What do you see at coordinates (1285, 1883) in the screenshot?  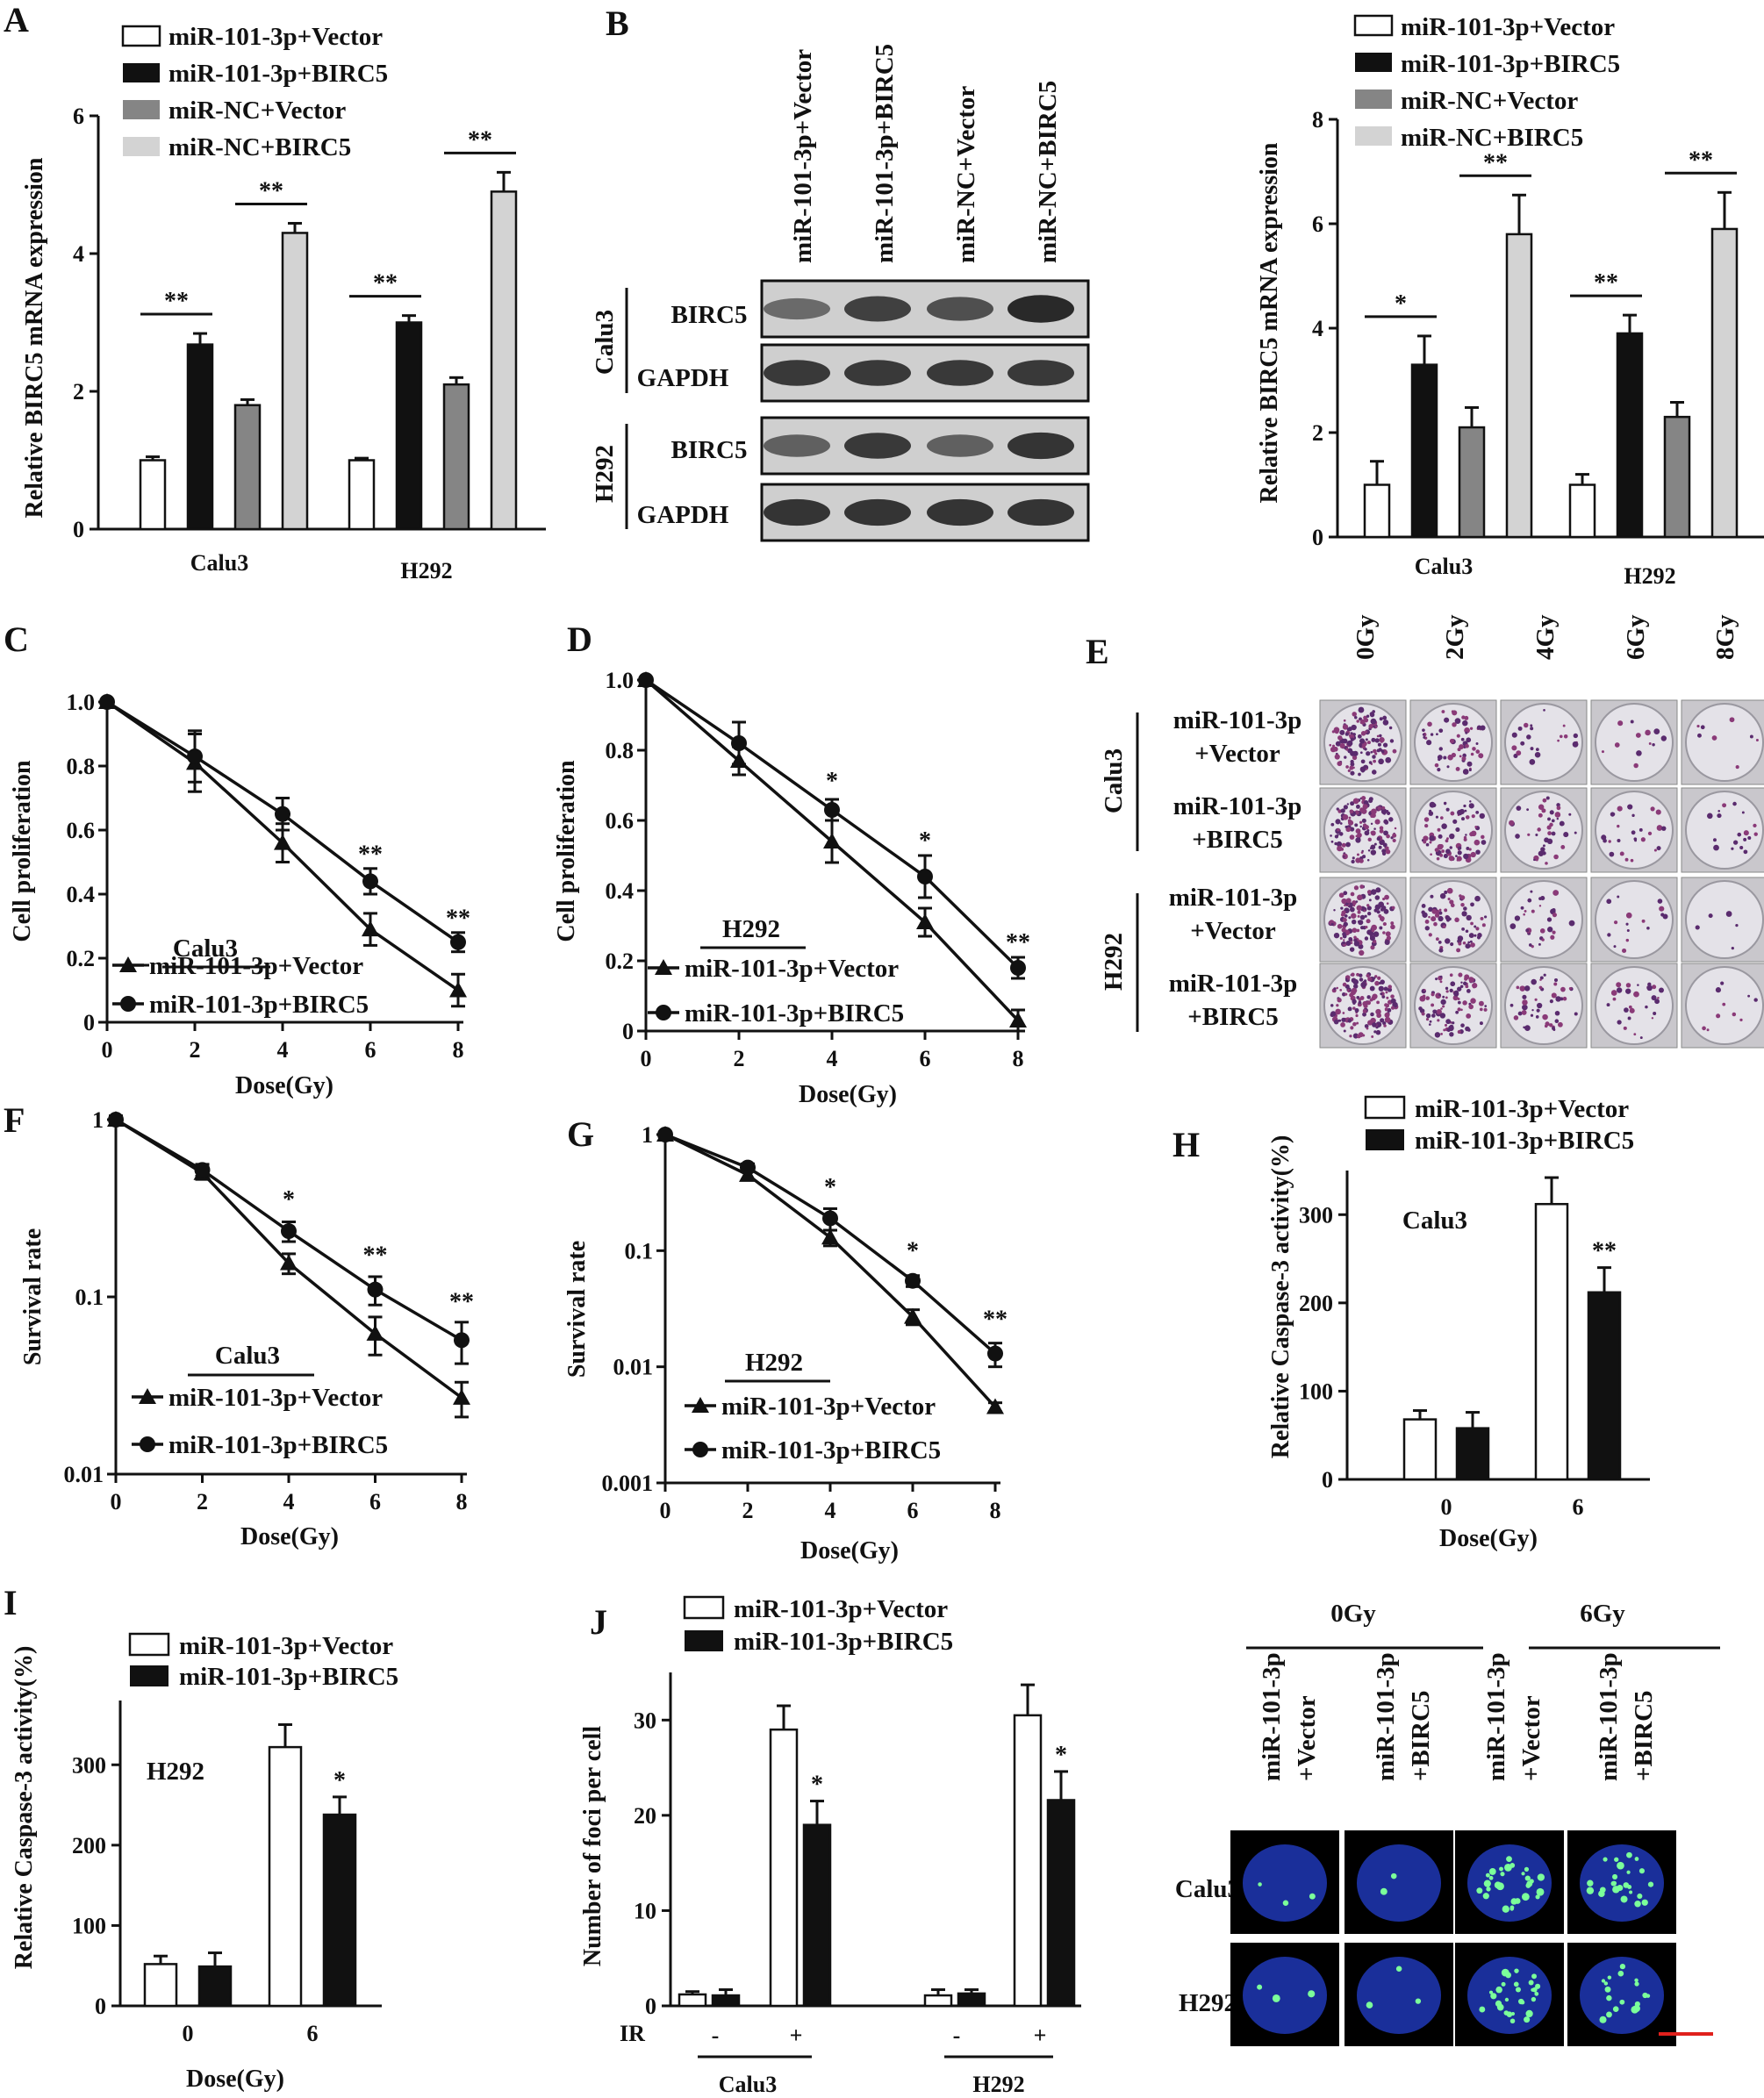 I see `nucleus` at bounding box center [1285, 1883].